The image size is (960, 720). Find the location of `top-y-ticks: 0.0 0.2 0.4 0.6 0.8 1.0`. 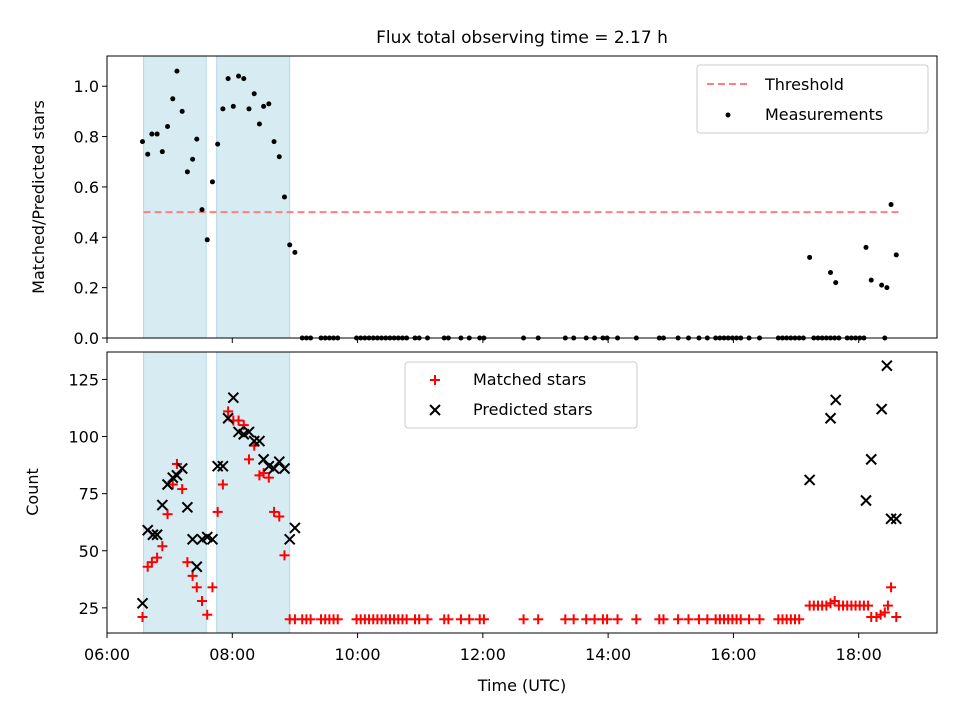

top-y-ticks: 0.0 0.2 0.4 0.6 0.8 1.0 is located at coordinates (90, 212).